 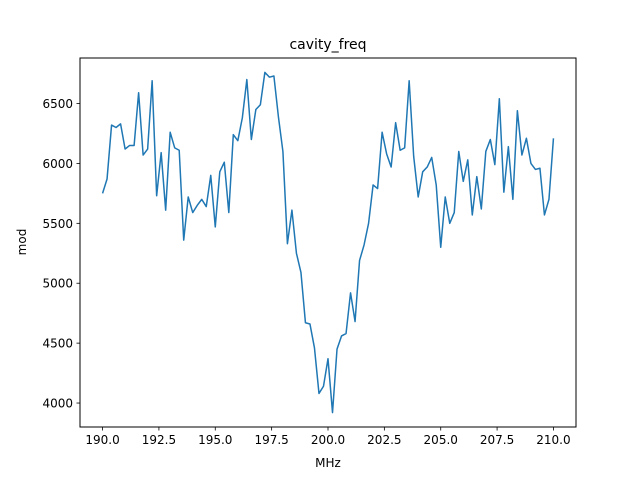 What do you see at coordinates (215, 440) in the screenshot?
I see `x-tick-label: 195.0` at bounding box center [215, 440].